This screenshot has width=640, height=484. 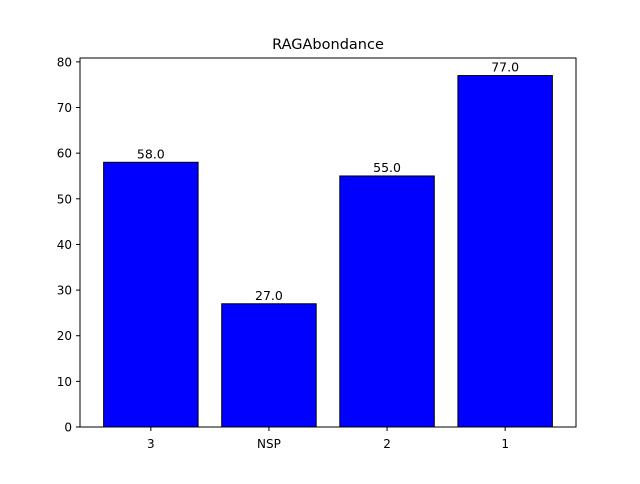 What do you see at coordinates (64, 382) in the screenshot?
I see `y-tick-label: 10` at bounding box center [64, 382].